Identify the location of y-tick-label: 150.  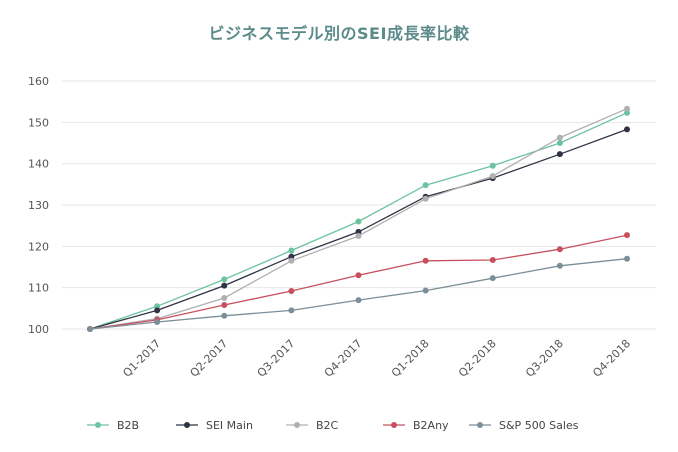
(38, 122).